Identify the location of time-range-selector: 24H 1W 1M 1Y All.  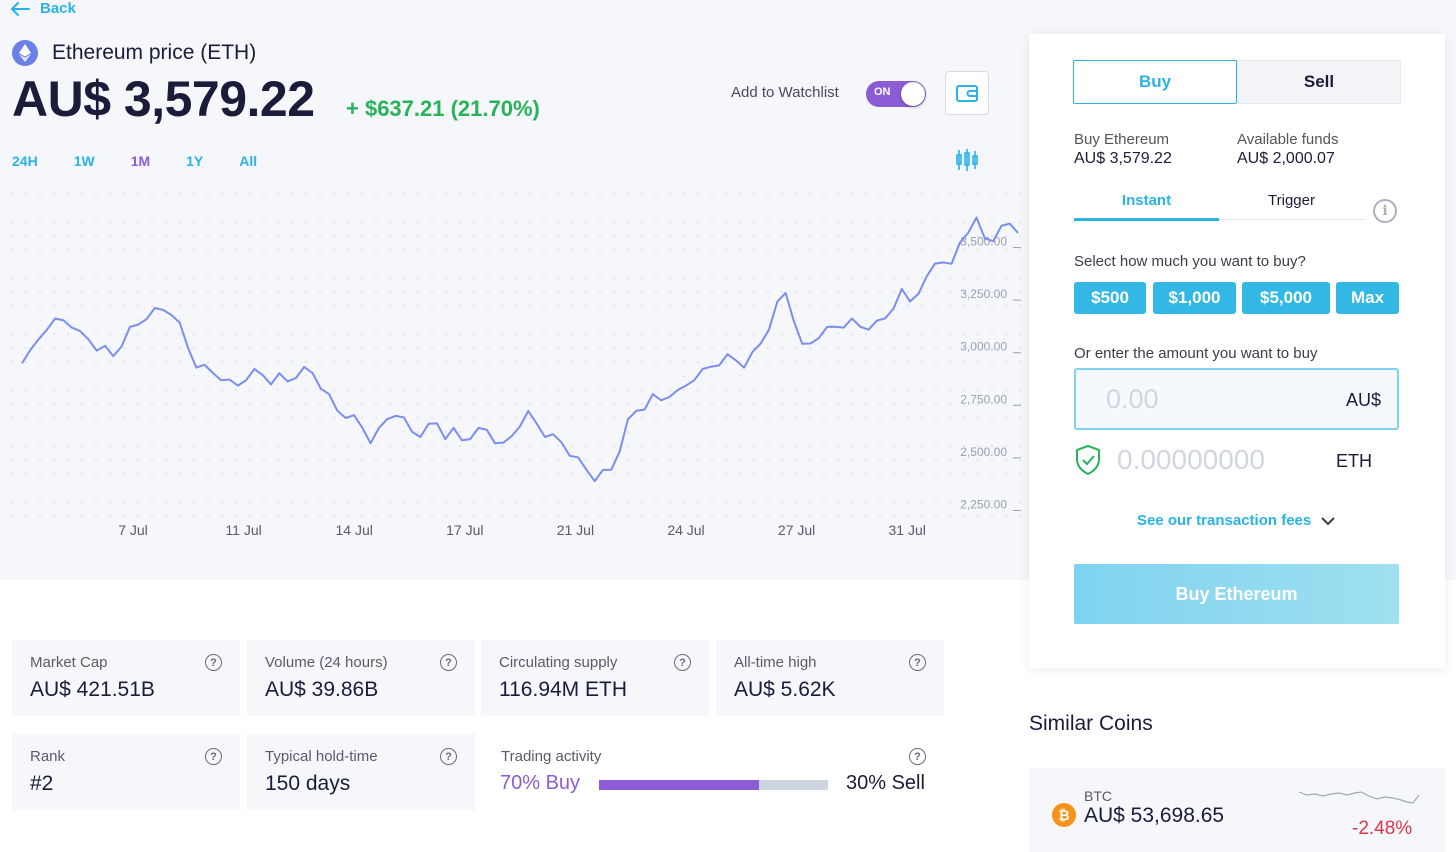
(152, 161).